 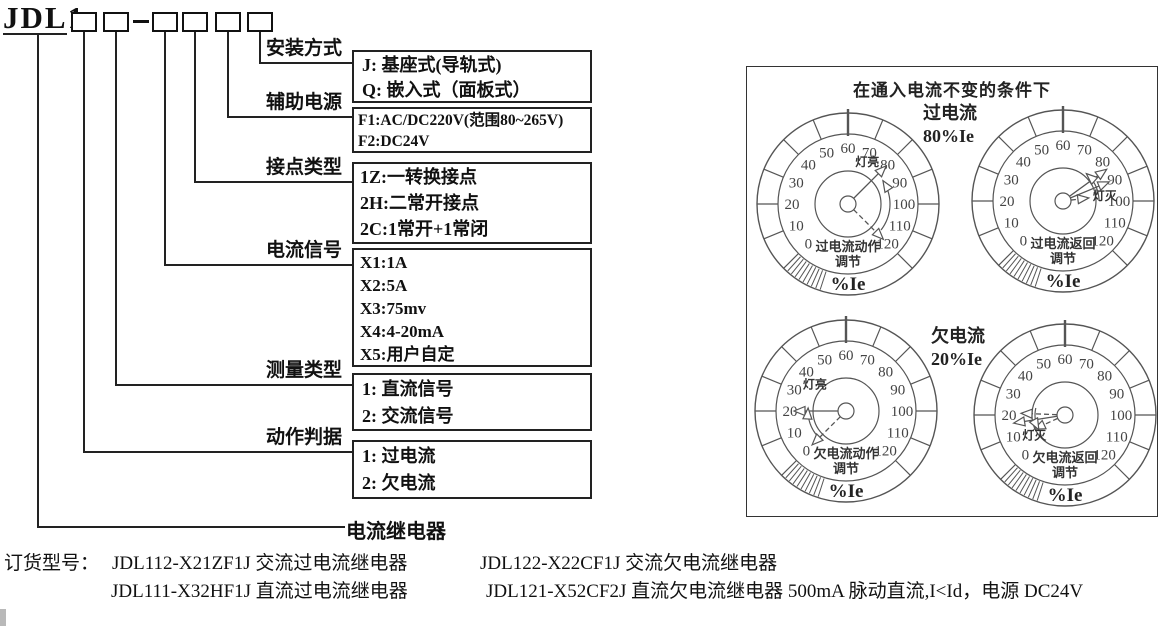 What do you see at coordinates (408, 389) in the screenshot?
I see `option-line: 1: 直流信号` at bounding box center [408, 389].